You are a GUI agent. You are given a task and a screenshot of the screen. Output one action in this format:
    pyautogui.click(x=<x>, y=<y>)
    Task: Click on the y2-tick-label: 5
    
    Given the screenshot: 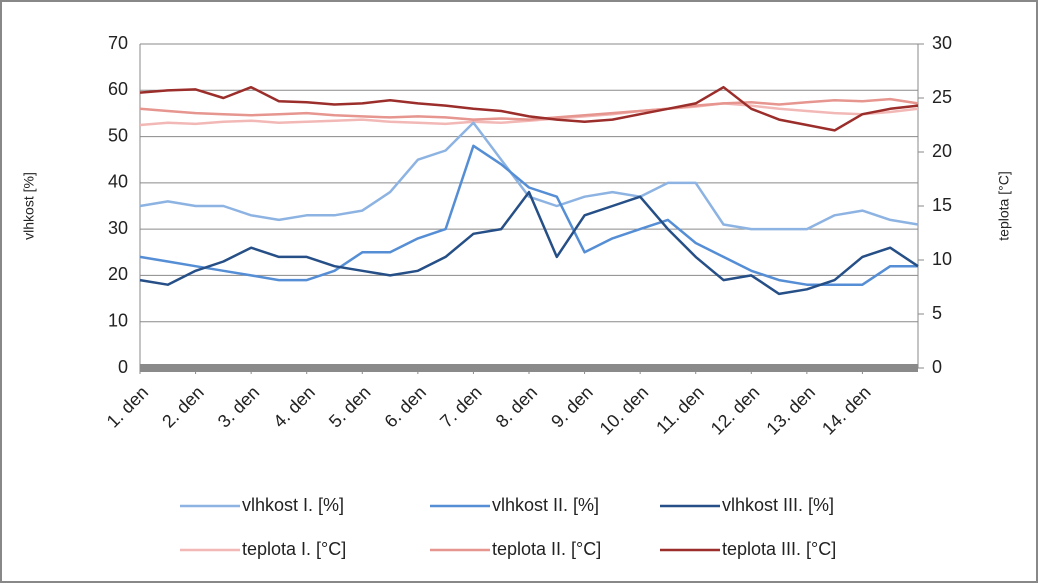 What is the action you would take?
    pyautogui.click(x=937, y=313)
    